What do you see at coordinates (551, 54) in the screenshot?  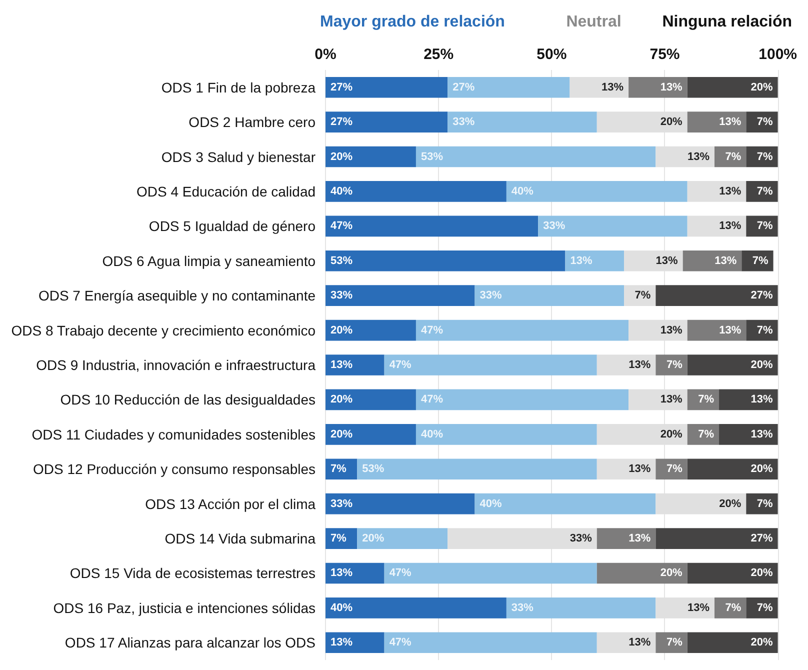 I see `x-tick-label: 50%` at bounding box center [551, 54].